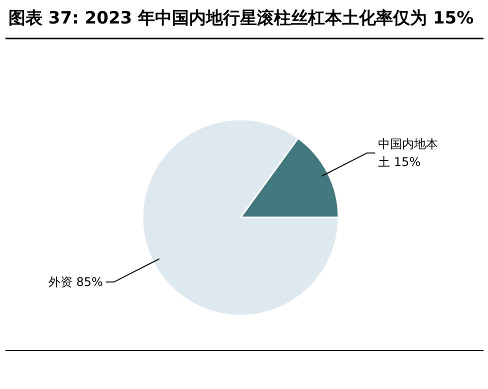 The height and width of the screenshot is (389, 488). I want to click on chart-title: 图表 37: 2023 年中国内地行星滚柱丝杠本土化率仅为 15%, so click(241, 18).